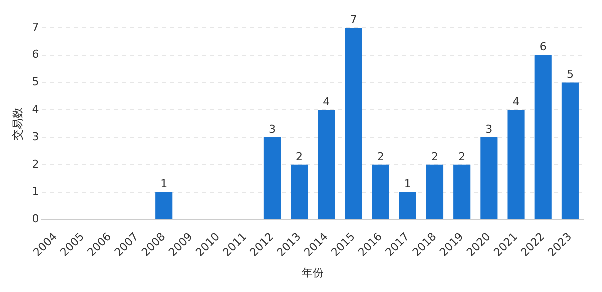 The height and width of the screenshot is (292, 602). I want to click on y-tick-label: 5, so click(36, 82).